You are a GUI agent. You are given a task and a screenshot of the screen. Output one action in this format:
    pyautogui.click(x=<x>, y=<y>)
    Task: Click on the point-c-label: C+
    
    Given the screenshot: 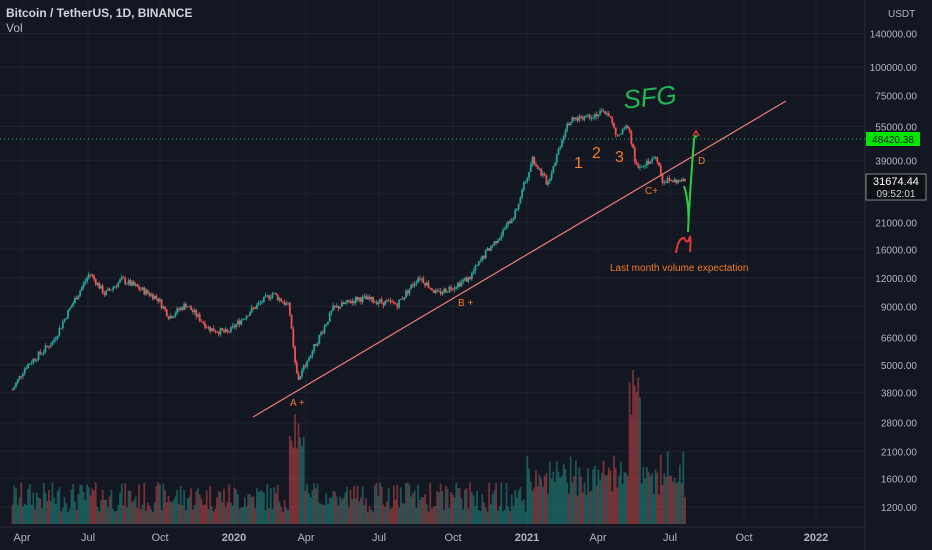 What is the action you would take?
    pyautogui.click(x=651, y=191)
    